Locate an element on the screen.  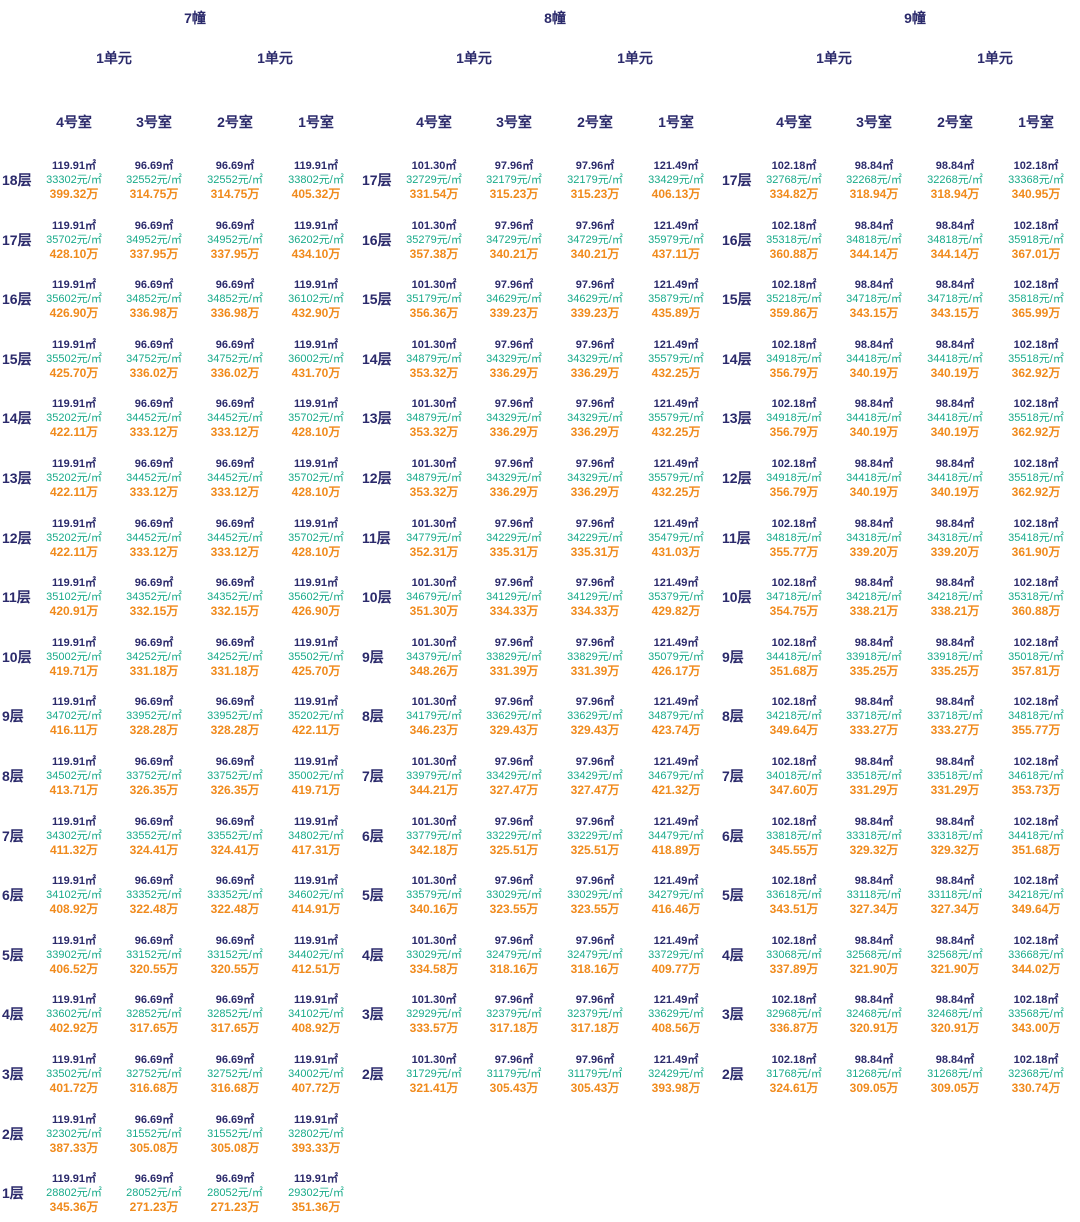
unit-cell: 121.49㎡ 33729元/㎡ 409.77万 is located at coordinates (676, 955).